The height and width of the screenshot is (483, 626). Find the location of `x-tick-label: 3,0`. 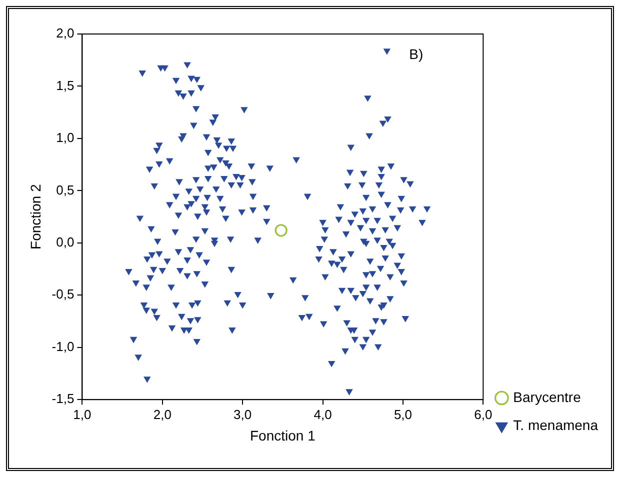

x-tick-label: 3,0 is located at coordinates (243, 414).